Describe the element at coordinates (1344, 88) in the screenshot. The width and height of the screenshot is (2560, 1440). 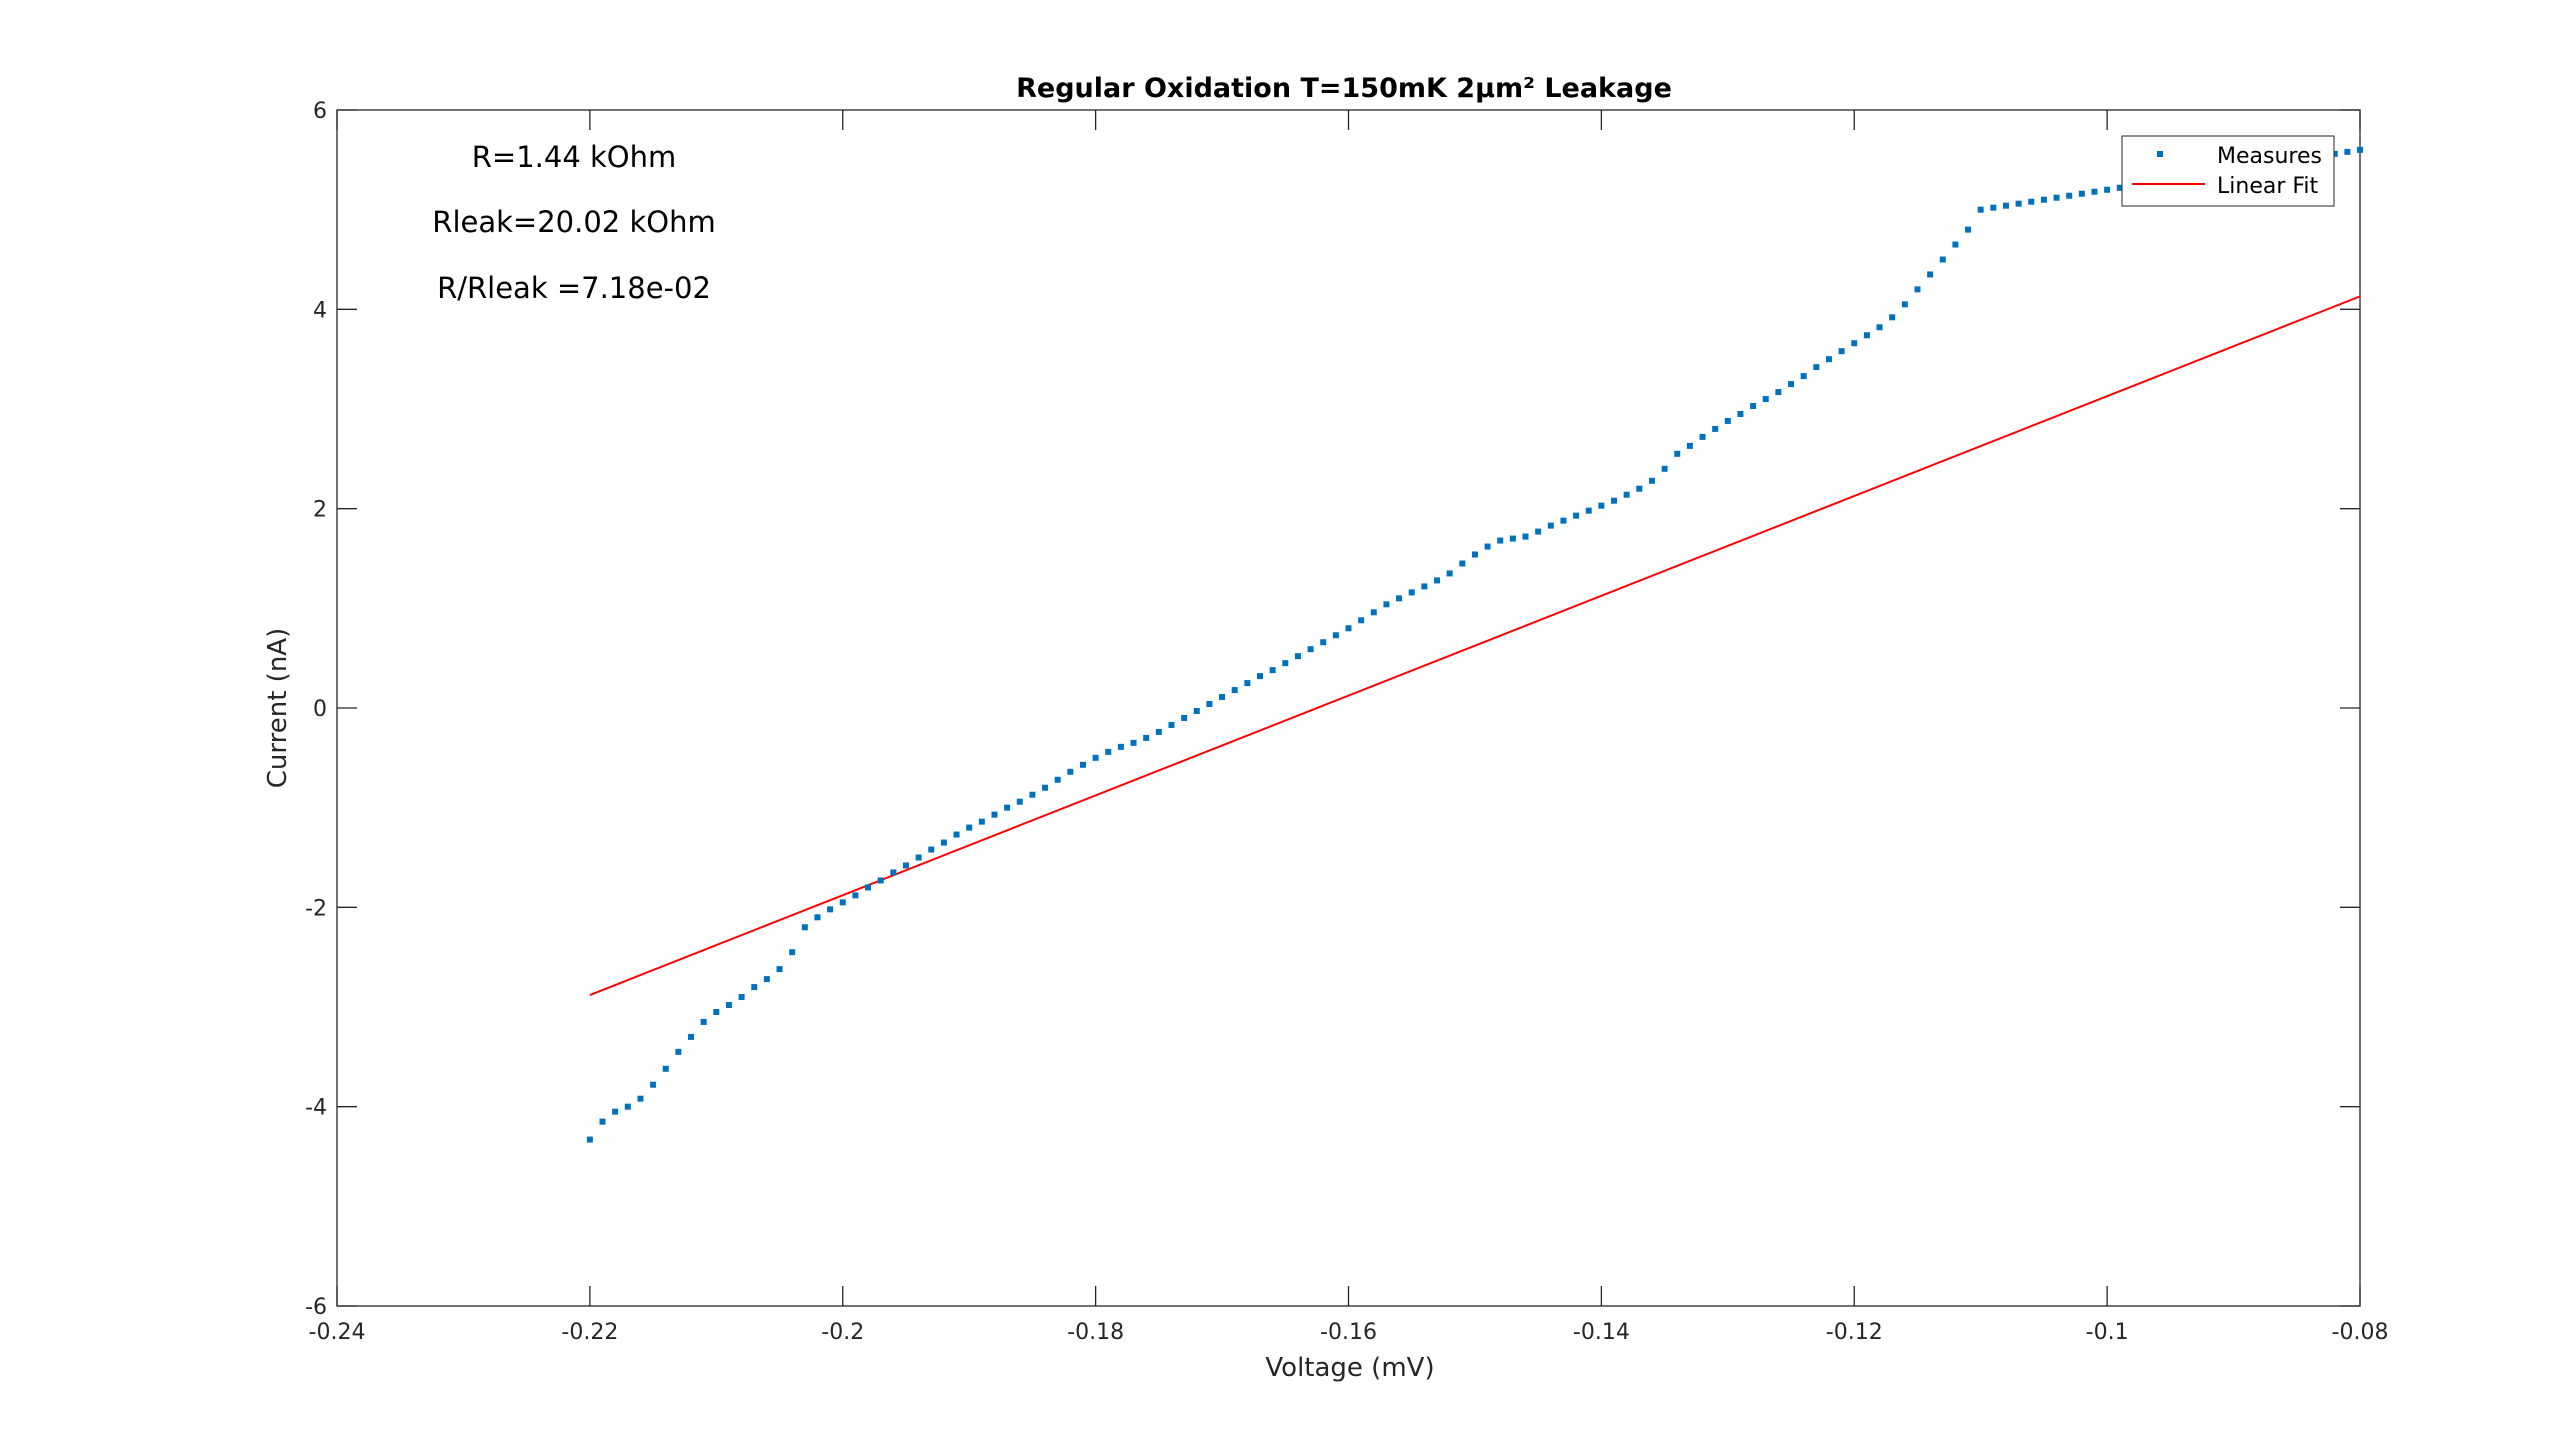
I see `chart-title: Regular Oxidation T=150mK 2µm² Leakage` at that location.